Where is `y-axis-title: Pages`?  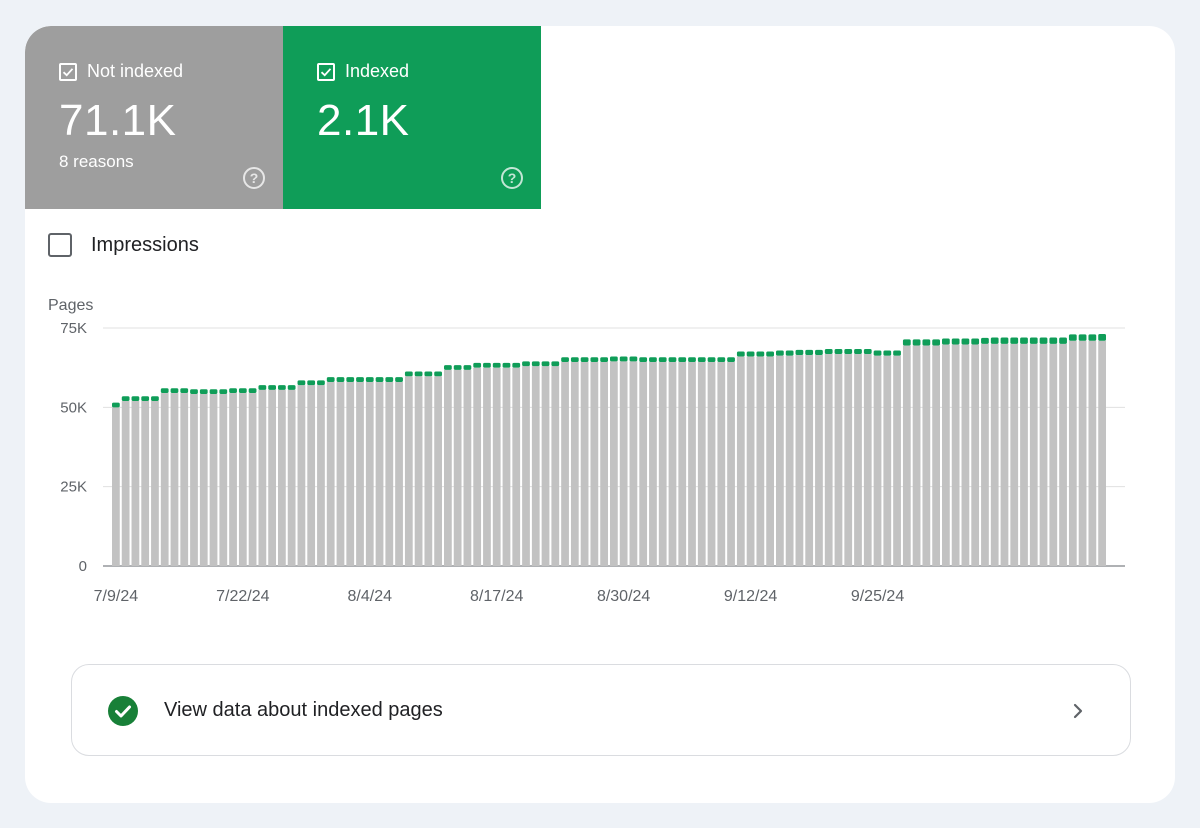
y-axis-title: Pages is located at coordinates (70, 305).